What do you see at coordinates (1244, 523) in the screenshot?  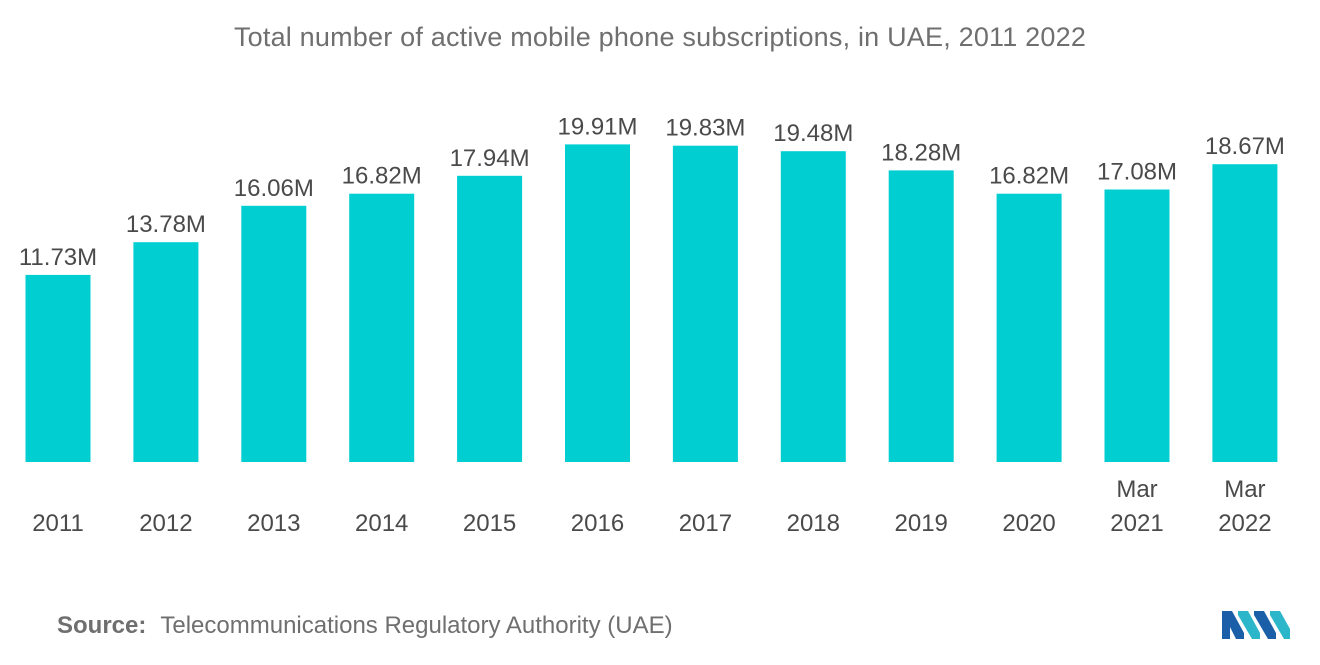 I see `x-tick-label: 2022` at bounding box center [1244, 523].